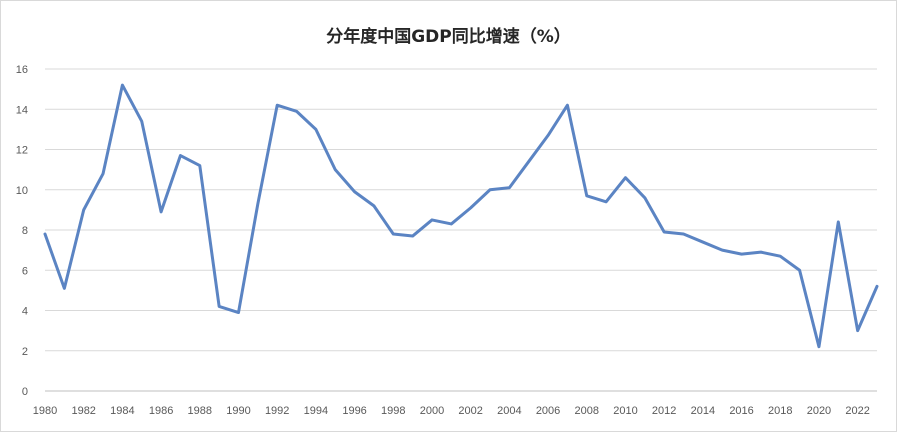 The height and width of the screenshot is (432, 897). I want to click on x-tick-label: 2004, so click(509, 411).